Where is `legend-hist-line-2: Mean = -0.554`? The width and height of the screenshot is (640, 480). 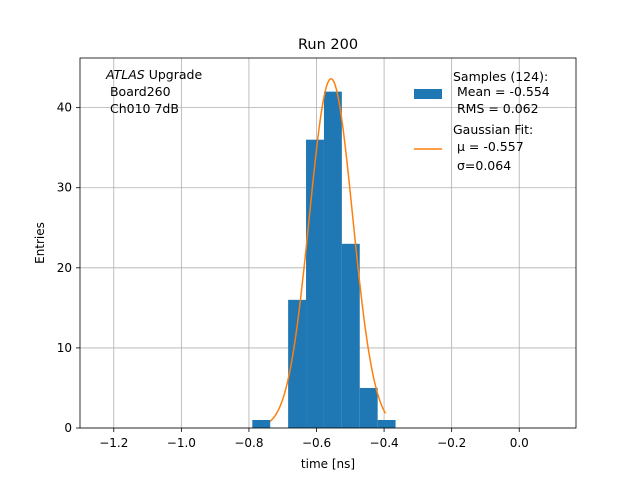
legend-hist-line-2: Mean = -0.554 is located at coordinates (501, 91).